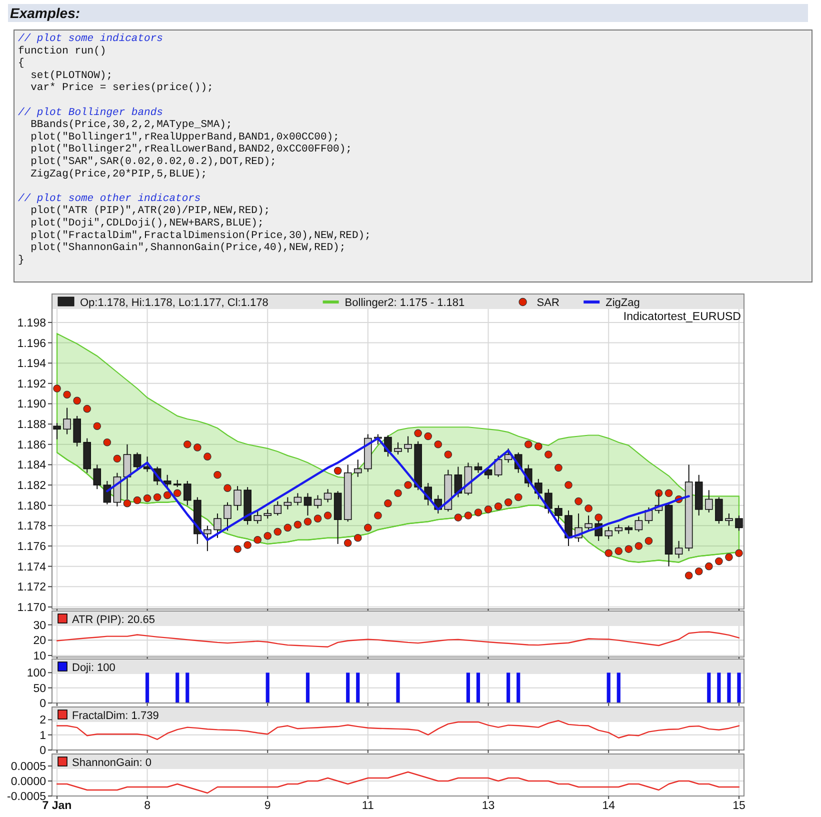 The image size is (821, 817). I want to click on y-tick-label: 10, so click(39, 656).